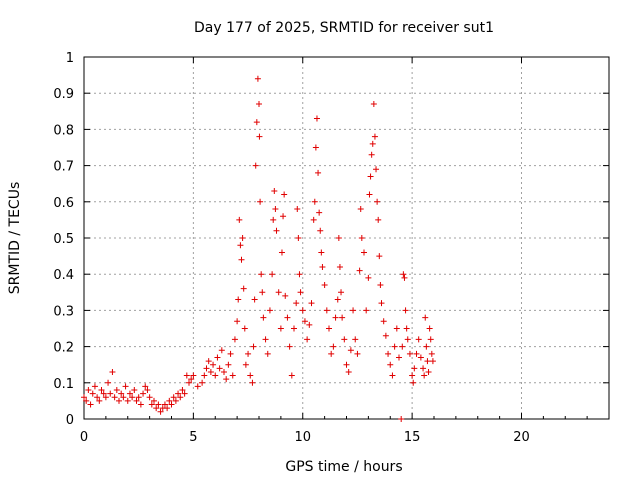  I want to click on y-tick-label: 0.6, so click(63, 203).